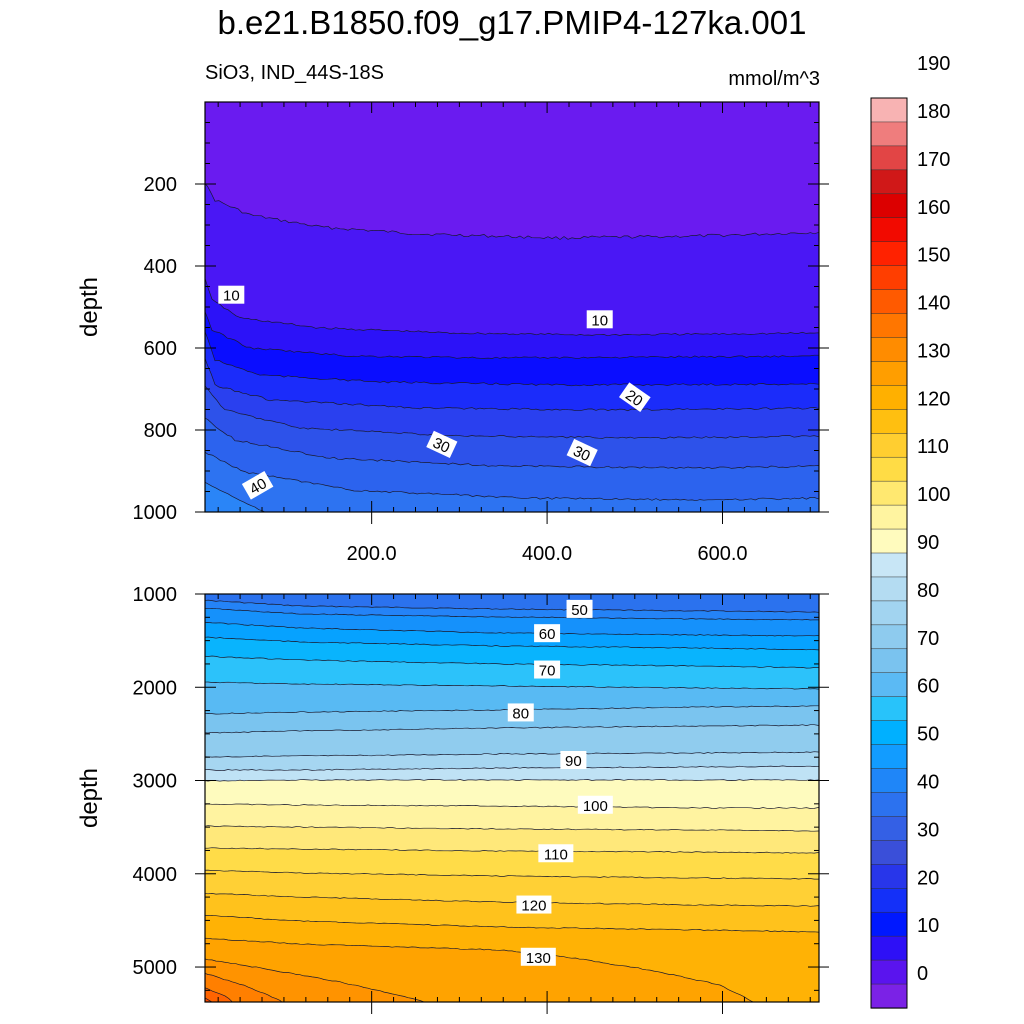  Describe the element at coordinates (538, 958) in the screenshot. I see `contour-label-text: 130` at that location.